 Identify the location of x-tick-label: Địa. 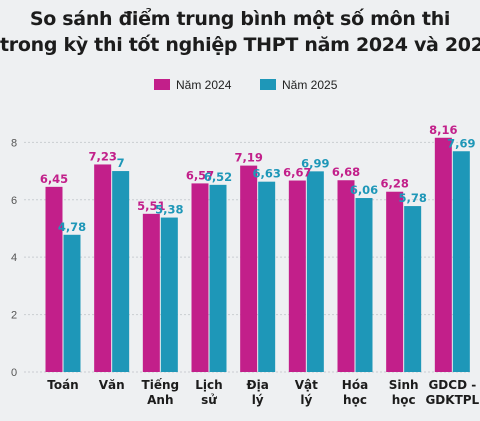
(258, 385).